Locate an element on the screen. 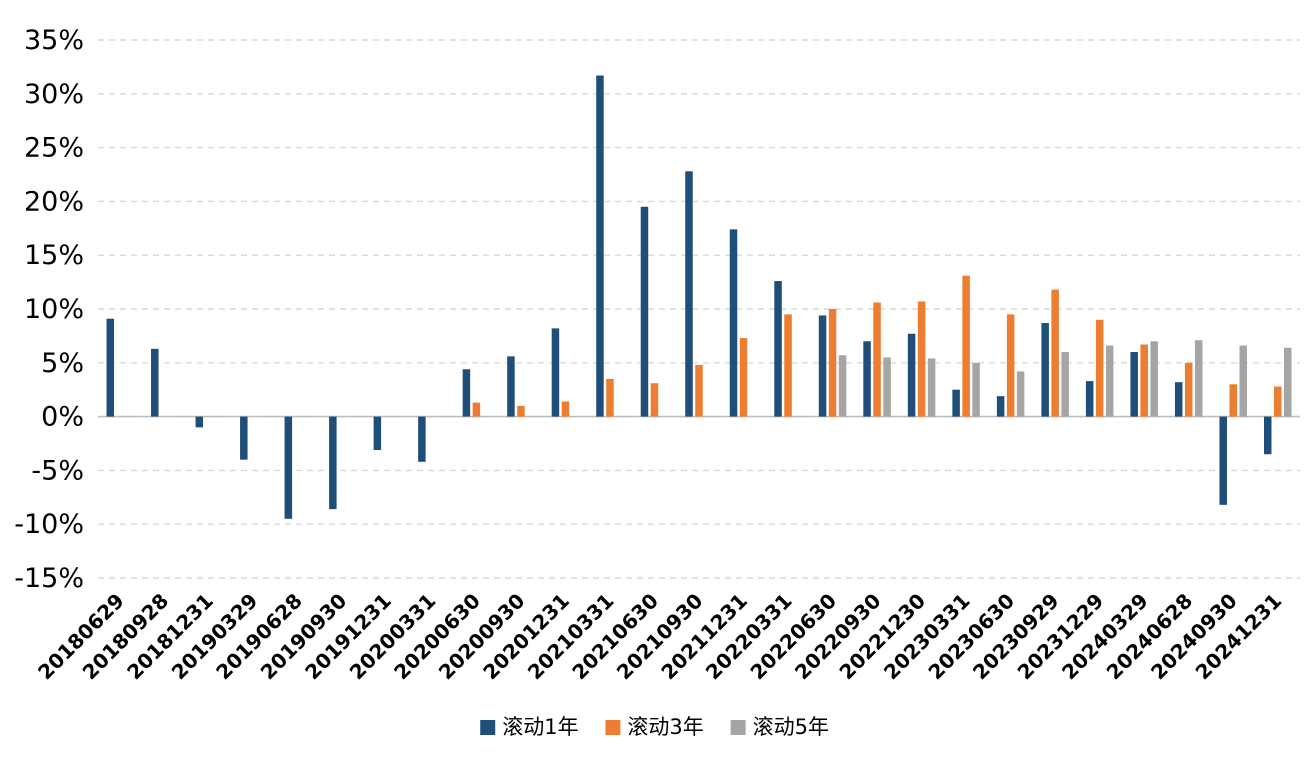  legend-item: 滚动1年 is located at coordinates (529, 727).